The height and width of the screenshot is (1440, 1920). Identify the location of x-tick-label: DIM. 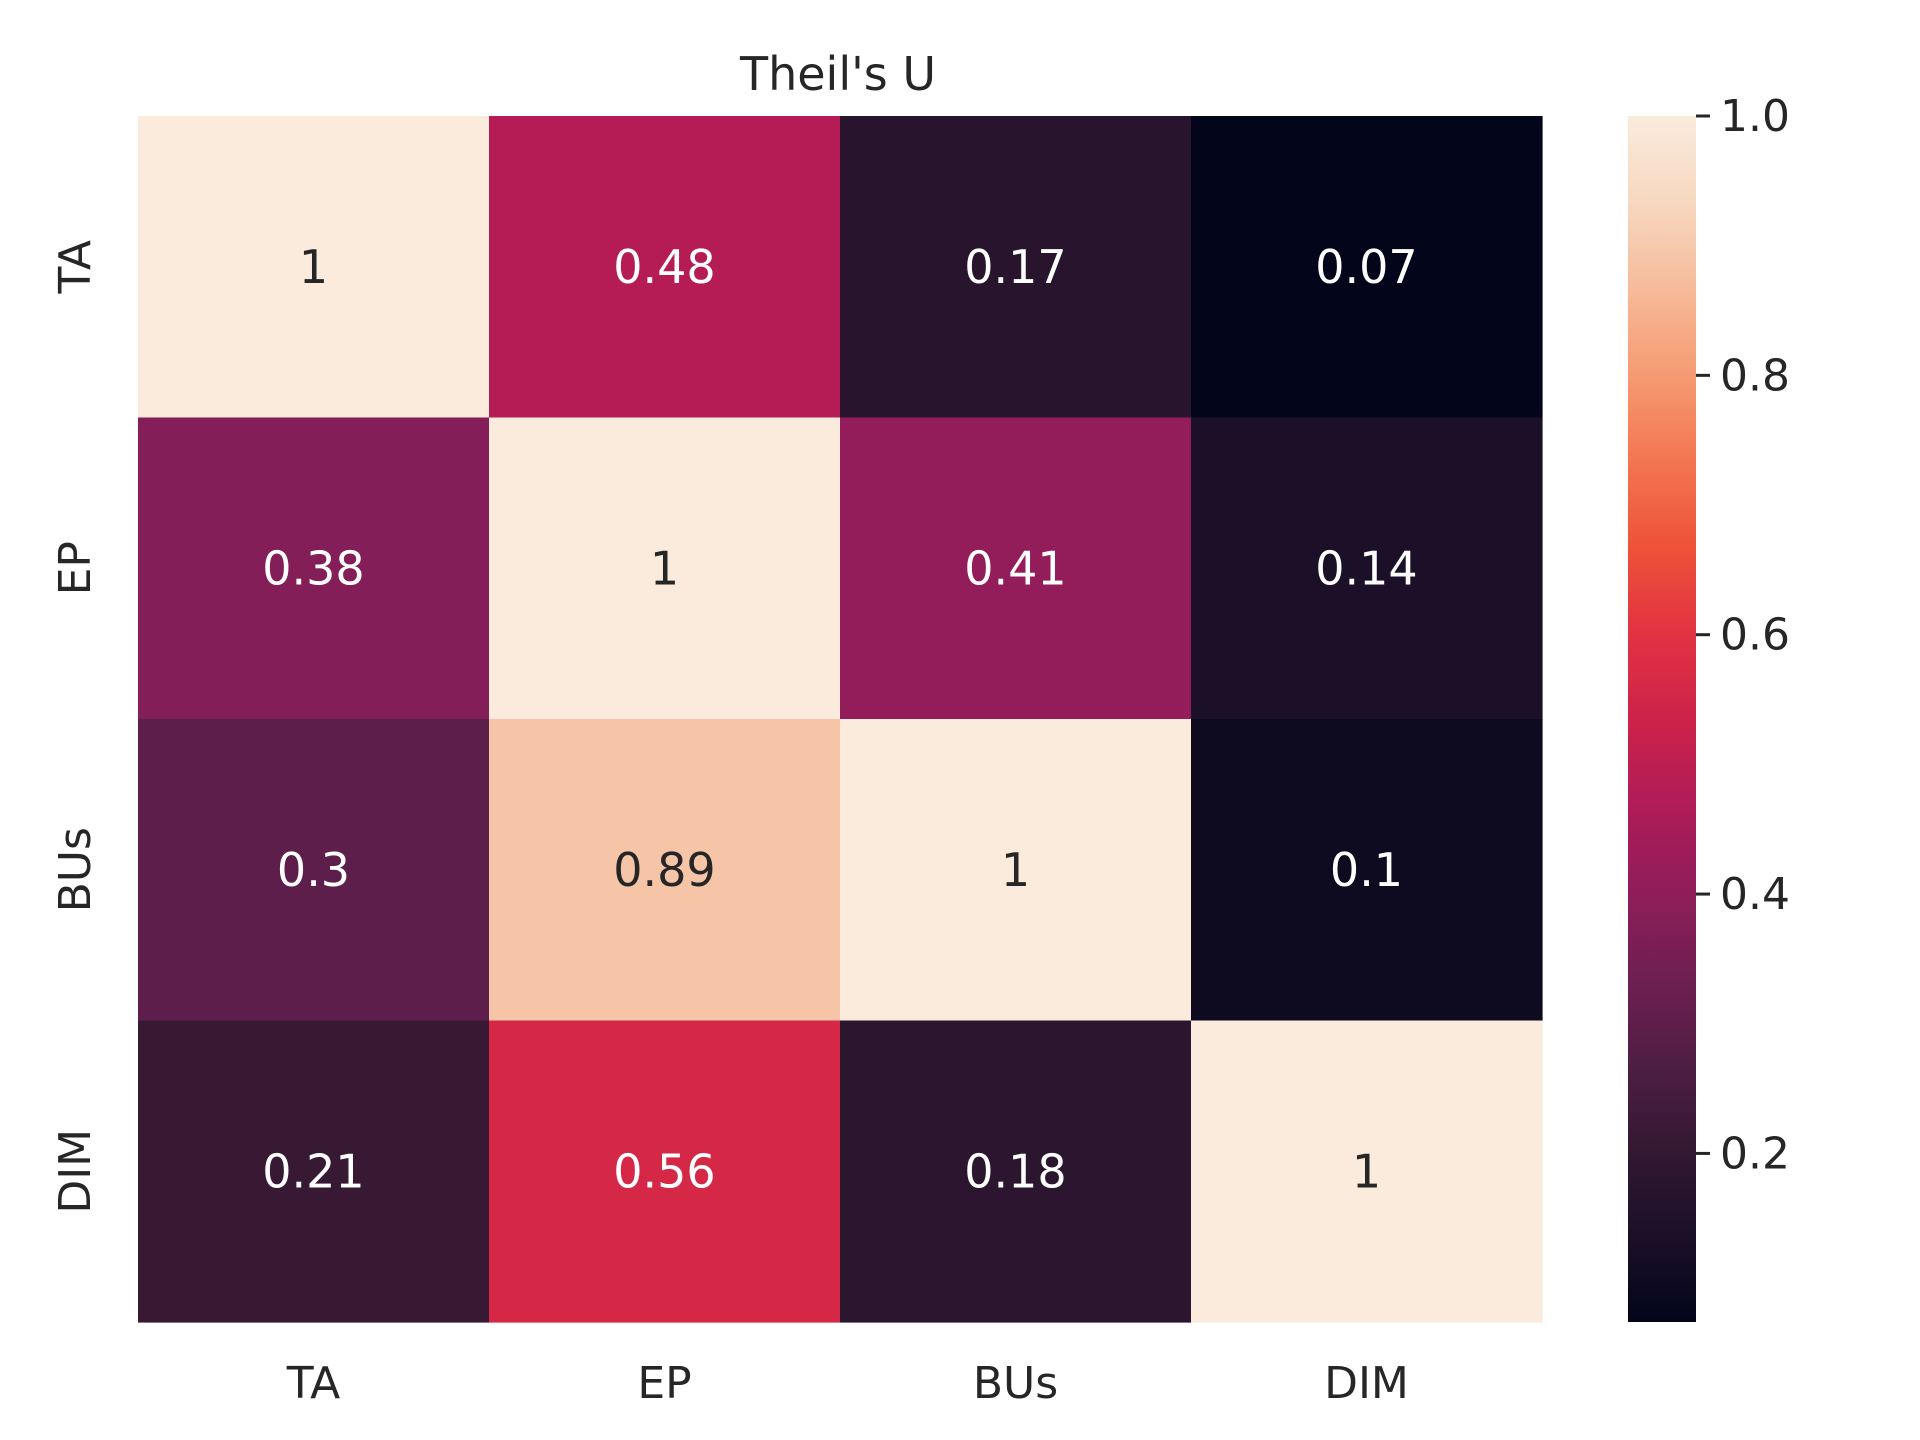
(1366, 1383).